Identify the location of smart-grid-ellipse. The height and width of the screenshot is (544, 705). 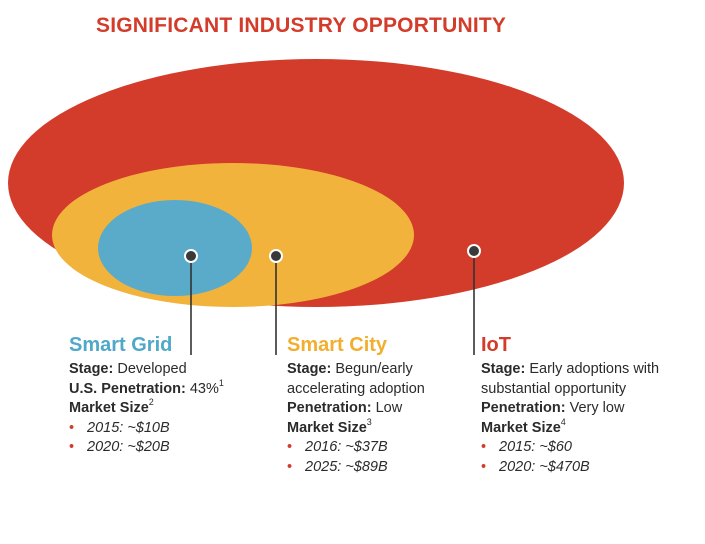
(175, 248).